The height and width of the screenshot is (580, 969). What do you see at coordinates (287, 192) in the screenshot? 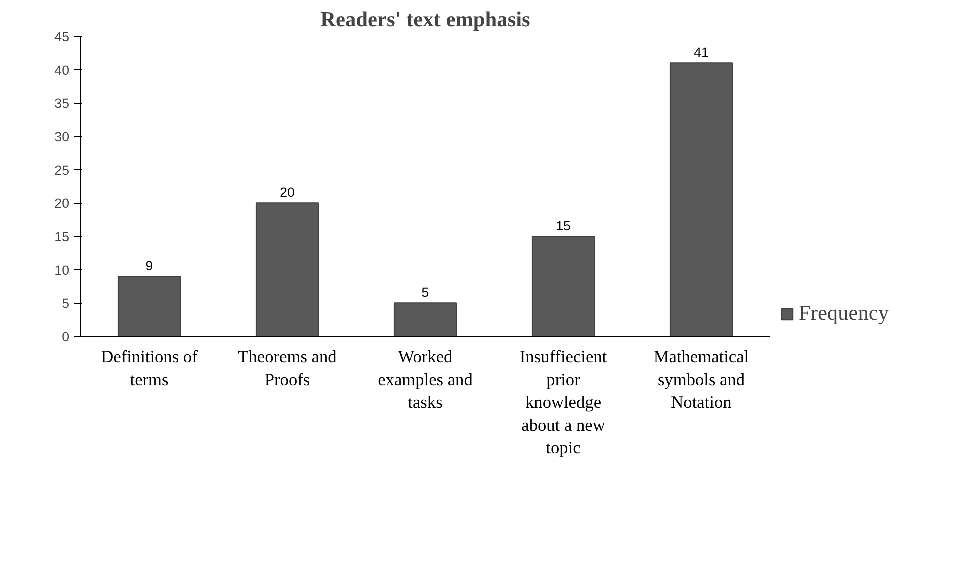
I see `data-label: 20` at bounding box center [287, 192].